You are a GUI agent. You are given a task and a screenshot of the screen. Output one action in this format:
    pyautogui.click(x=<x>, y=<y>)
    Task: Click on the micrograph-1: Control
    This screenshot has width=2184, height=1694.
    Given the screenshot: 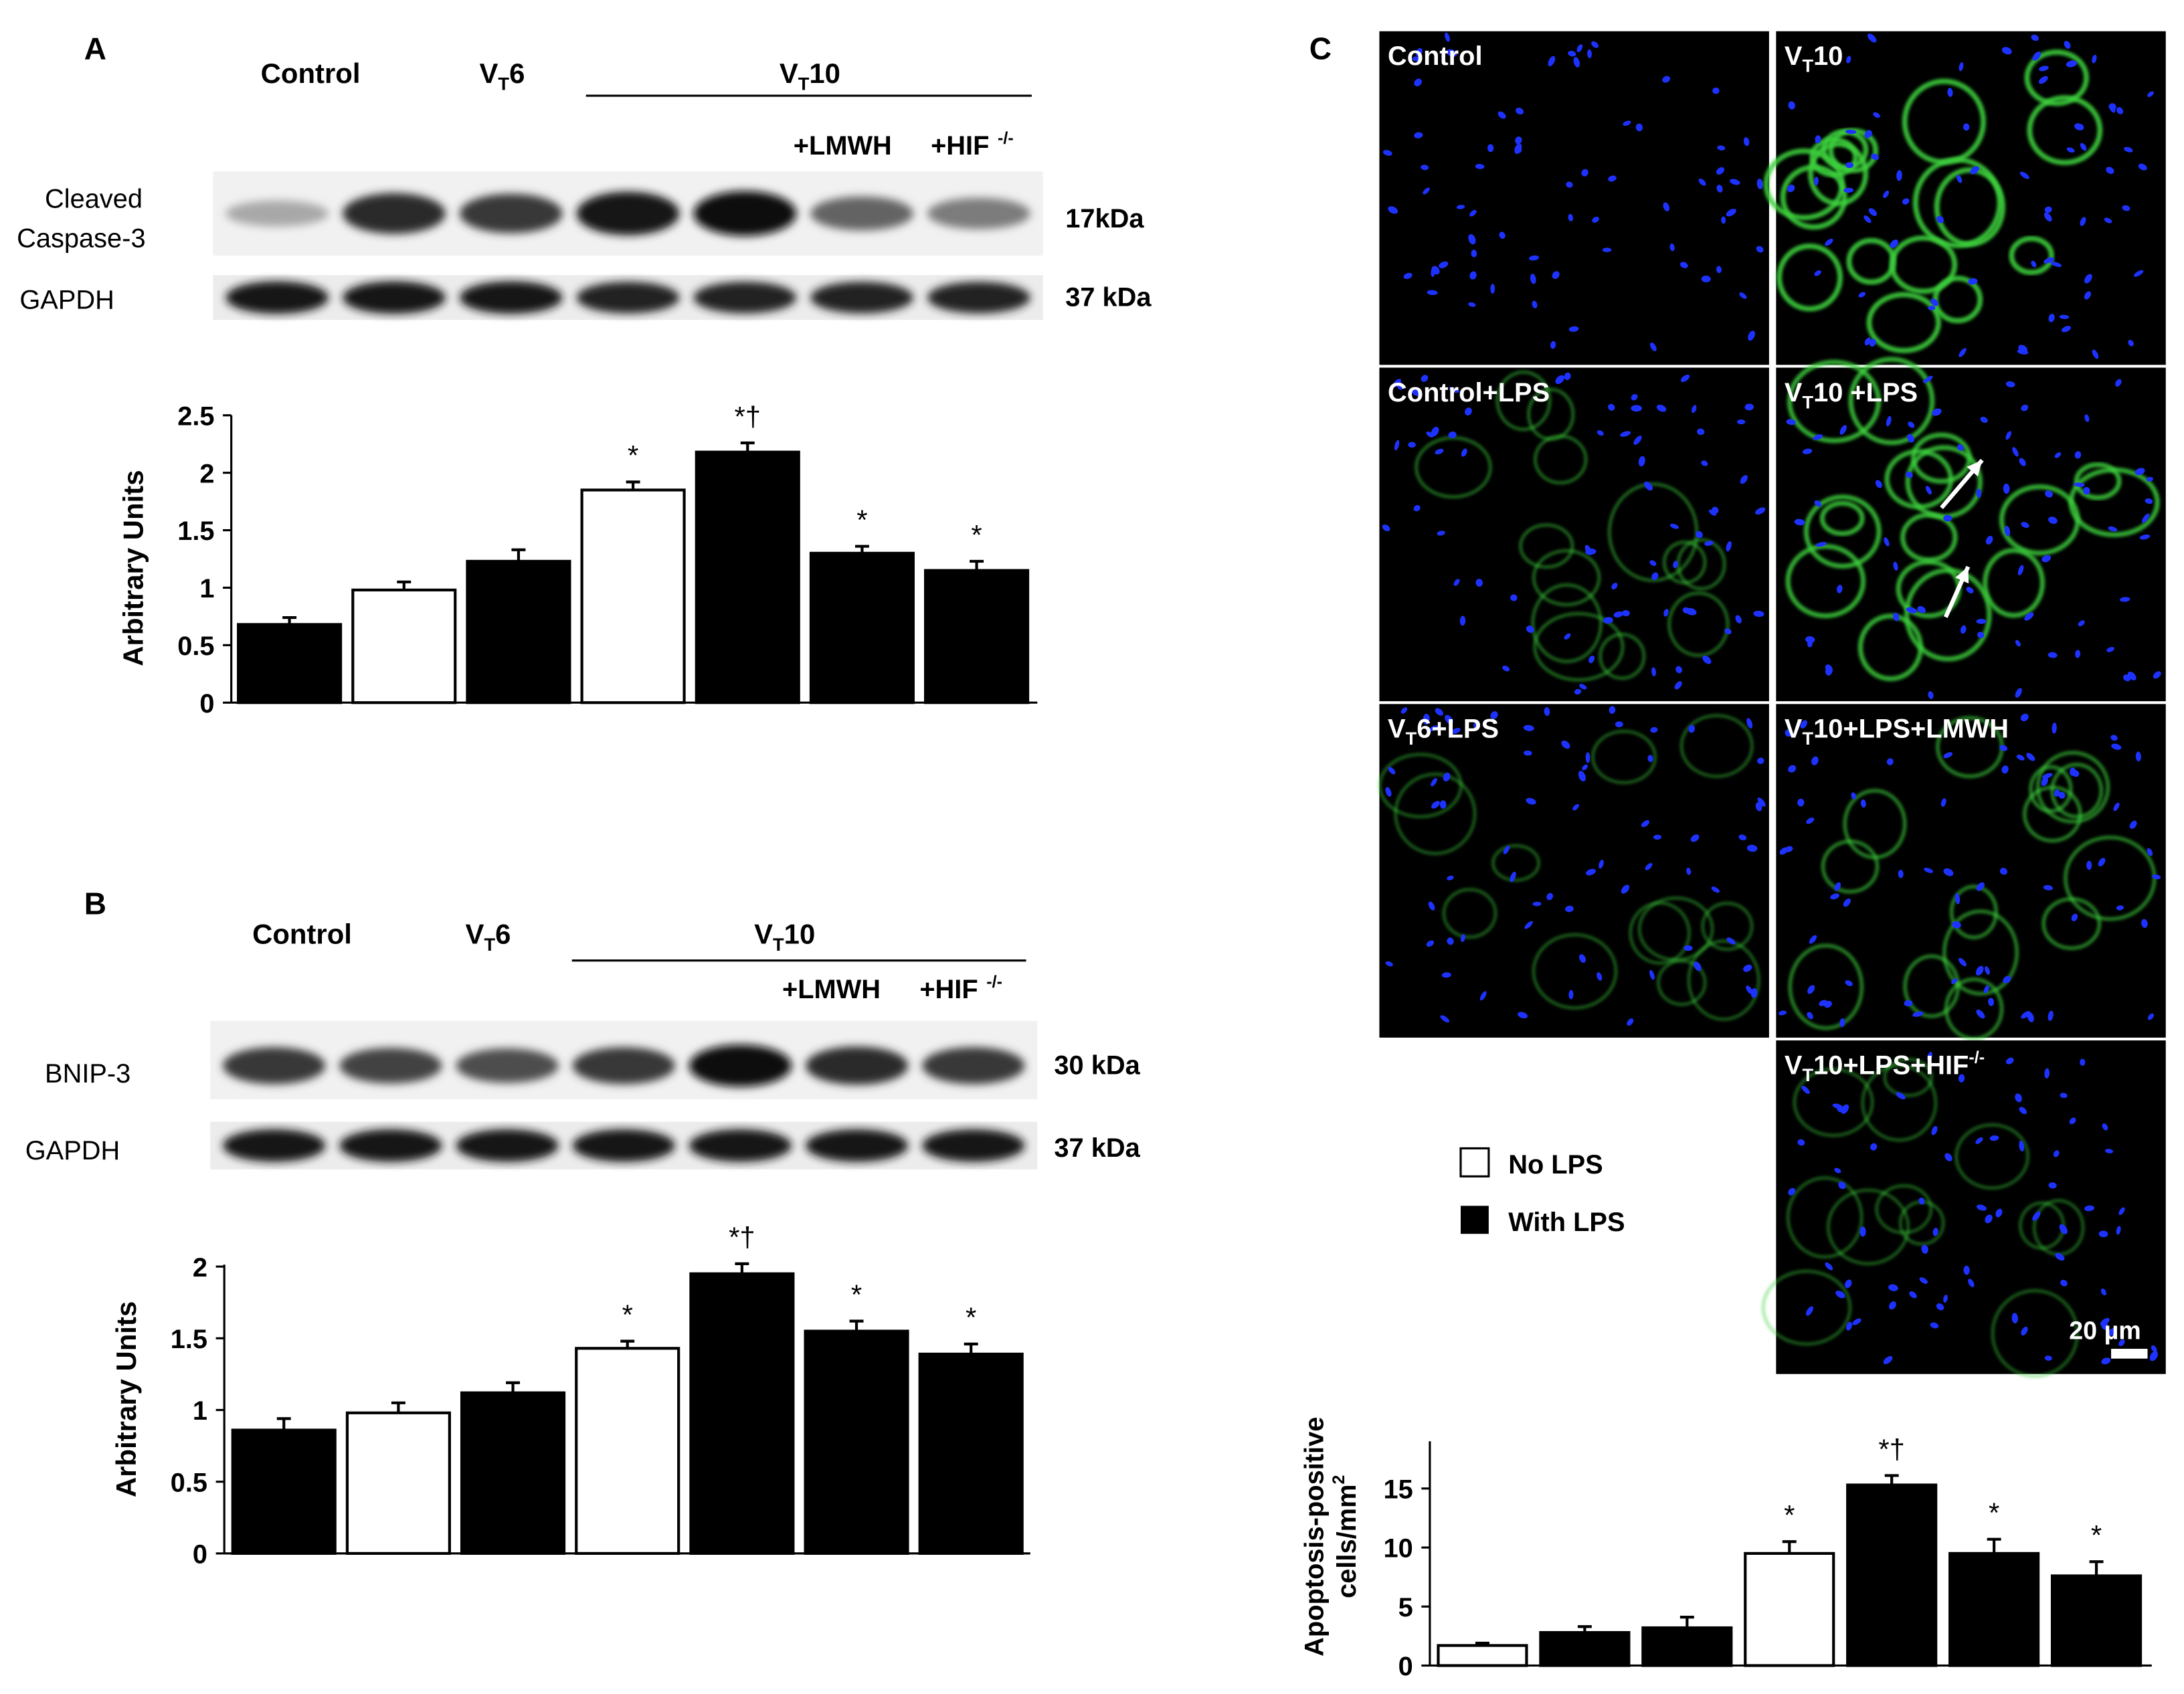 What is the action you would take?
    pyautogui.click(x=1574, y=198)
    